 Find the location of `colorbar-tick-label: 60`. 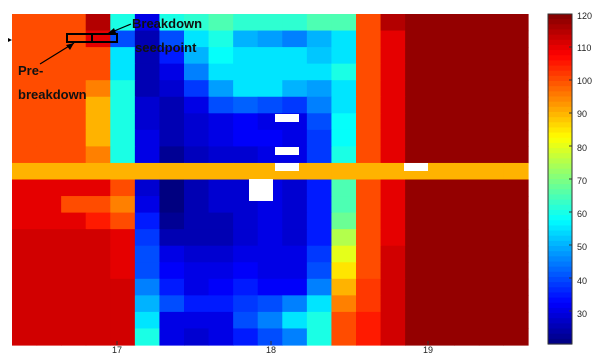

colorbar-tick-label: 60 is located at coordinates (582, 214).